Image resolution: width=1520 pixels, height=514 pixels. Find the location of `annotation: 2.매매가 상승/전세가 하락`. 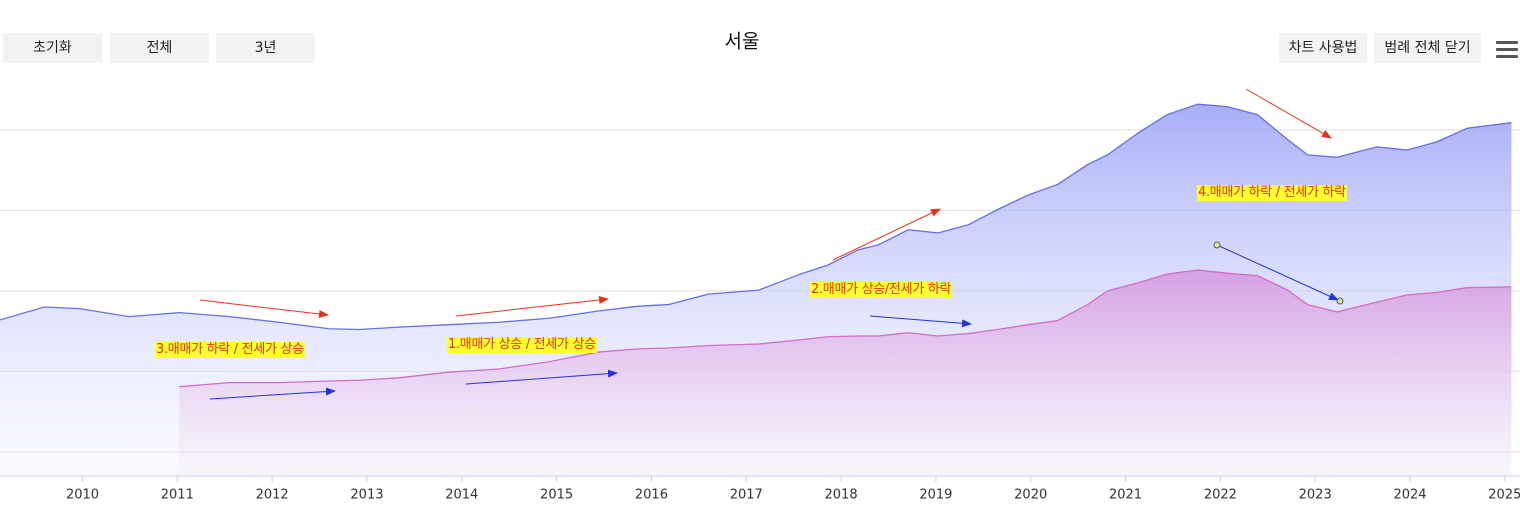

annotation: 2.매매가 상승/전세가 하락 is located at coordinates (881, 290).